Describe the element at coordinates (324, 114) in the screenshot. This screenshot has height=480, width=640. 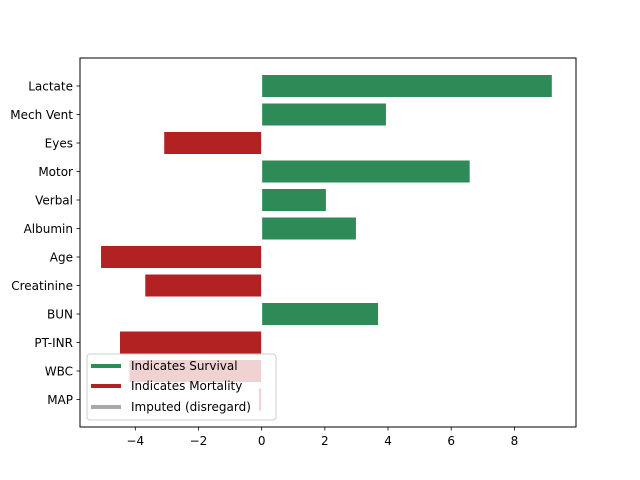
I see `bar-mech-vent` at that location.